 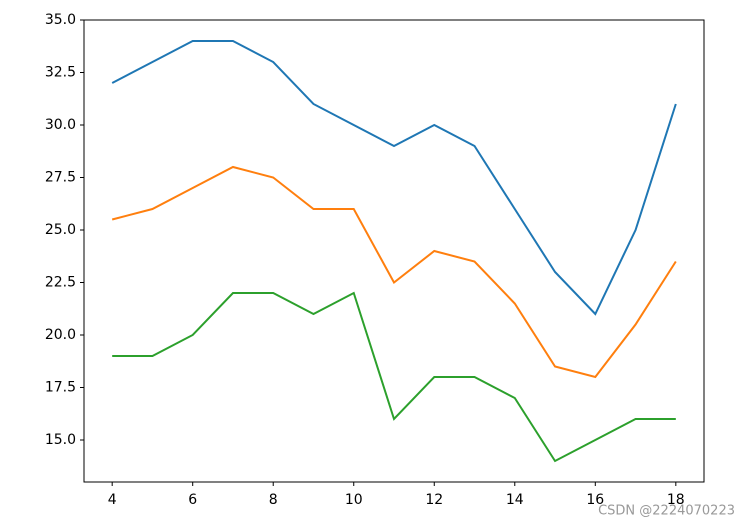 What do you see at coordinates (60, 440) in the screenshot?
I see `y-tick-label: 15.0` at bounding box center [60, 440].